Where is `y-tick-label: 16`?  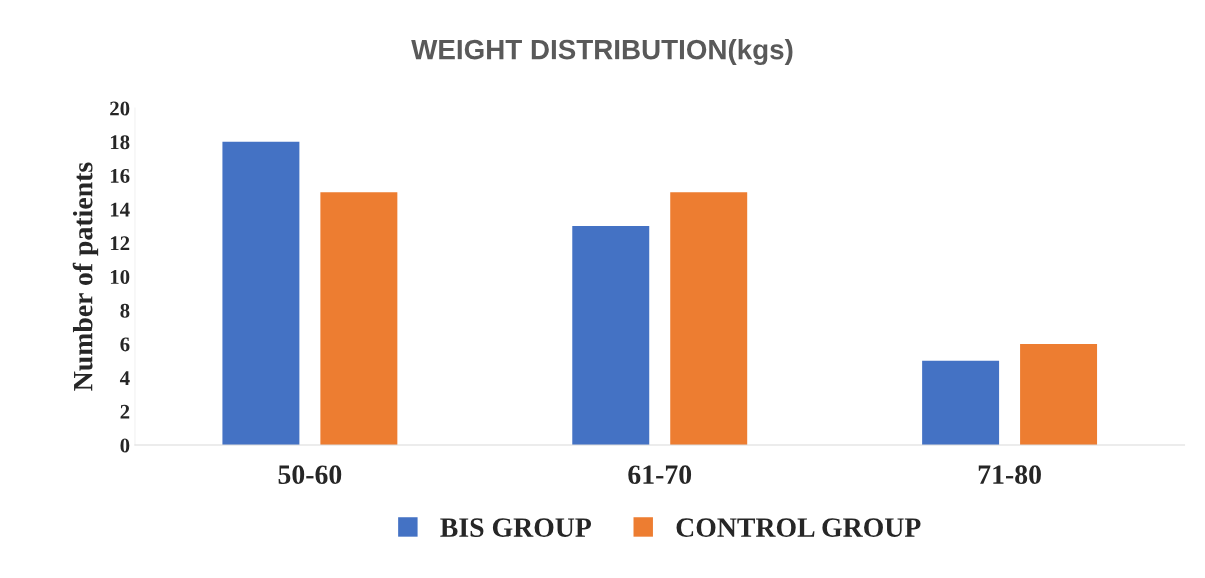
y-tick-label: 16 is located at coordinates (120, 175).